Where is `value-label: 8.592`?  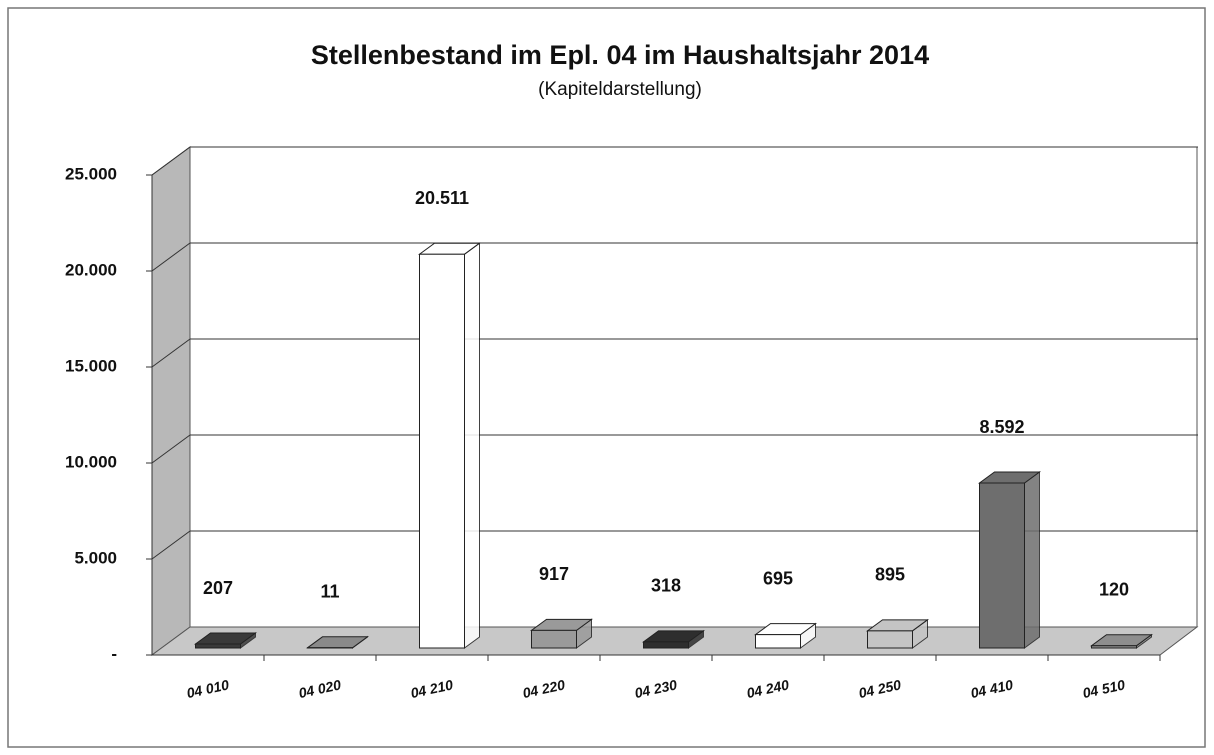 value-label: 8.592 is located at coordinates (1001, 427).